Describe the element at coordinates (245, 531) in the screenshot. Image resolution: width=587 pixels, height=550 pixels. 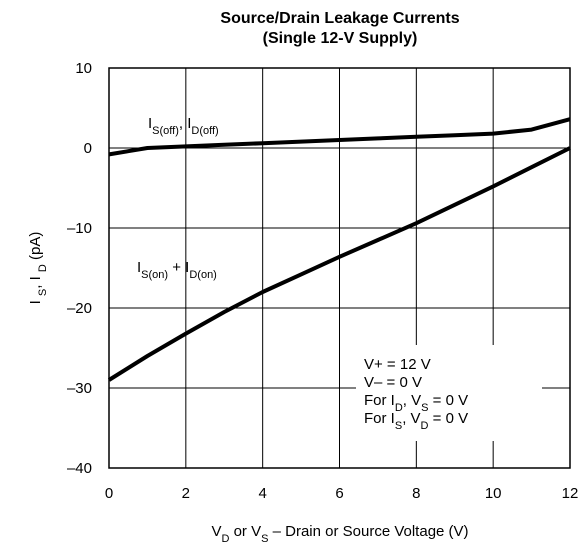
I see `text-part: or V` at that location.